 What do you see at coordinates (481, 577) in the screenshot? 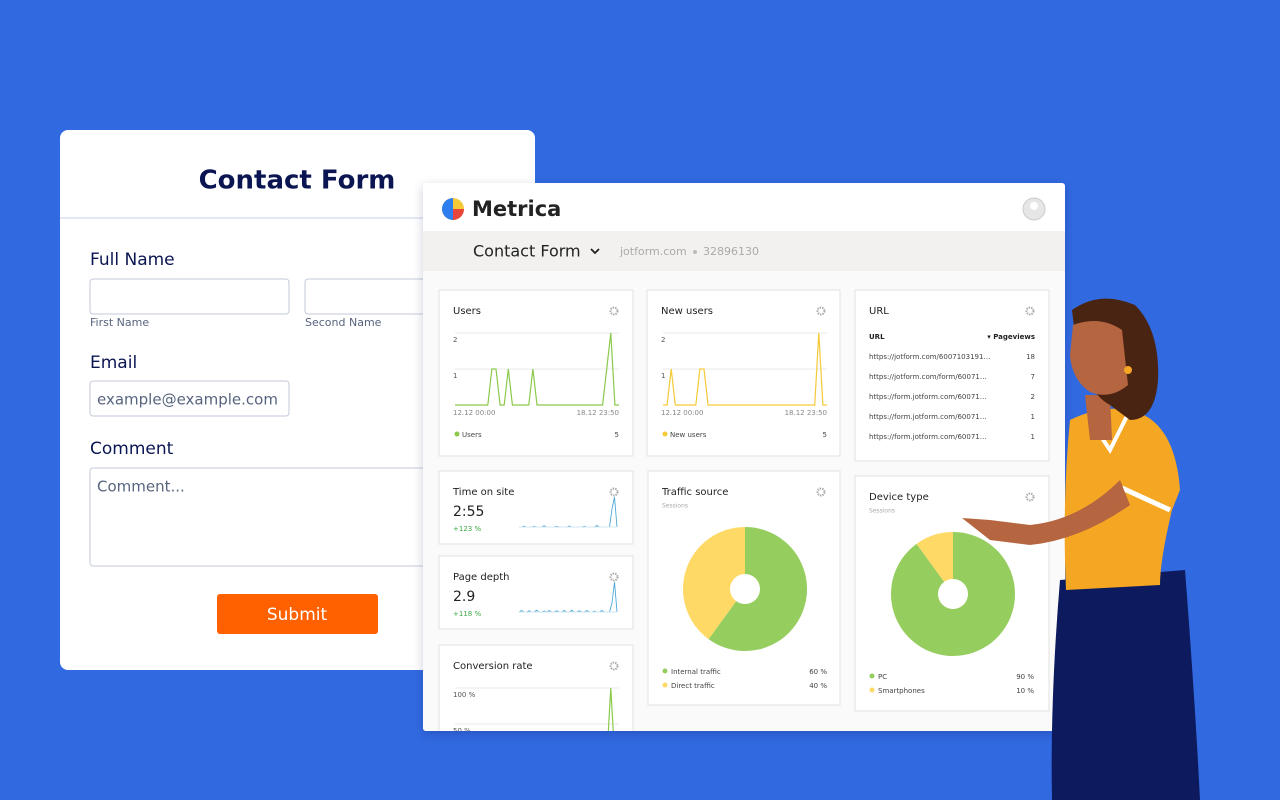
I see `widget-title: Page depth` at bounding box center [481, 577].